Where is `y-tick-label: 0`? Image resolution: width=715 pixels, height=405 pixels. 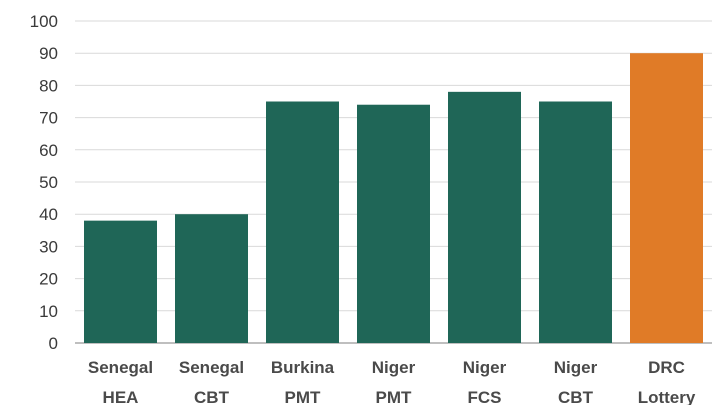
y-tick-label: 0 is located at coordinates (53, 343).